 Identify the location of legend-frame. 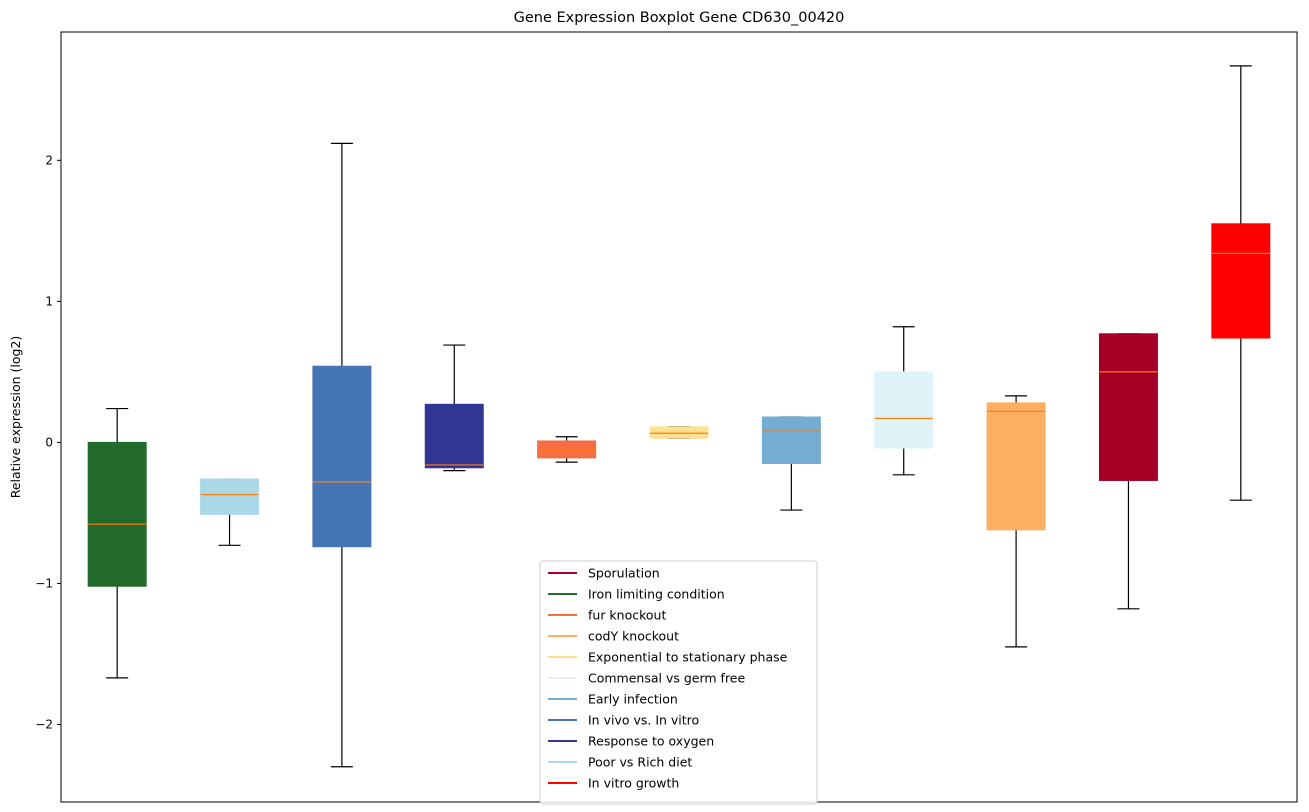
(678, 682).